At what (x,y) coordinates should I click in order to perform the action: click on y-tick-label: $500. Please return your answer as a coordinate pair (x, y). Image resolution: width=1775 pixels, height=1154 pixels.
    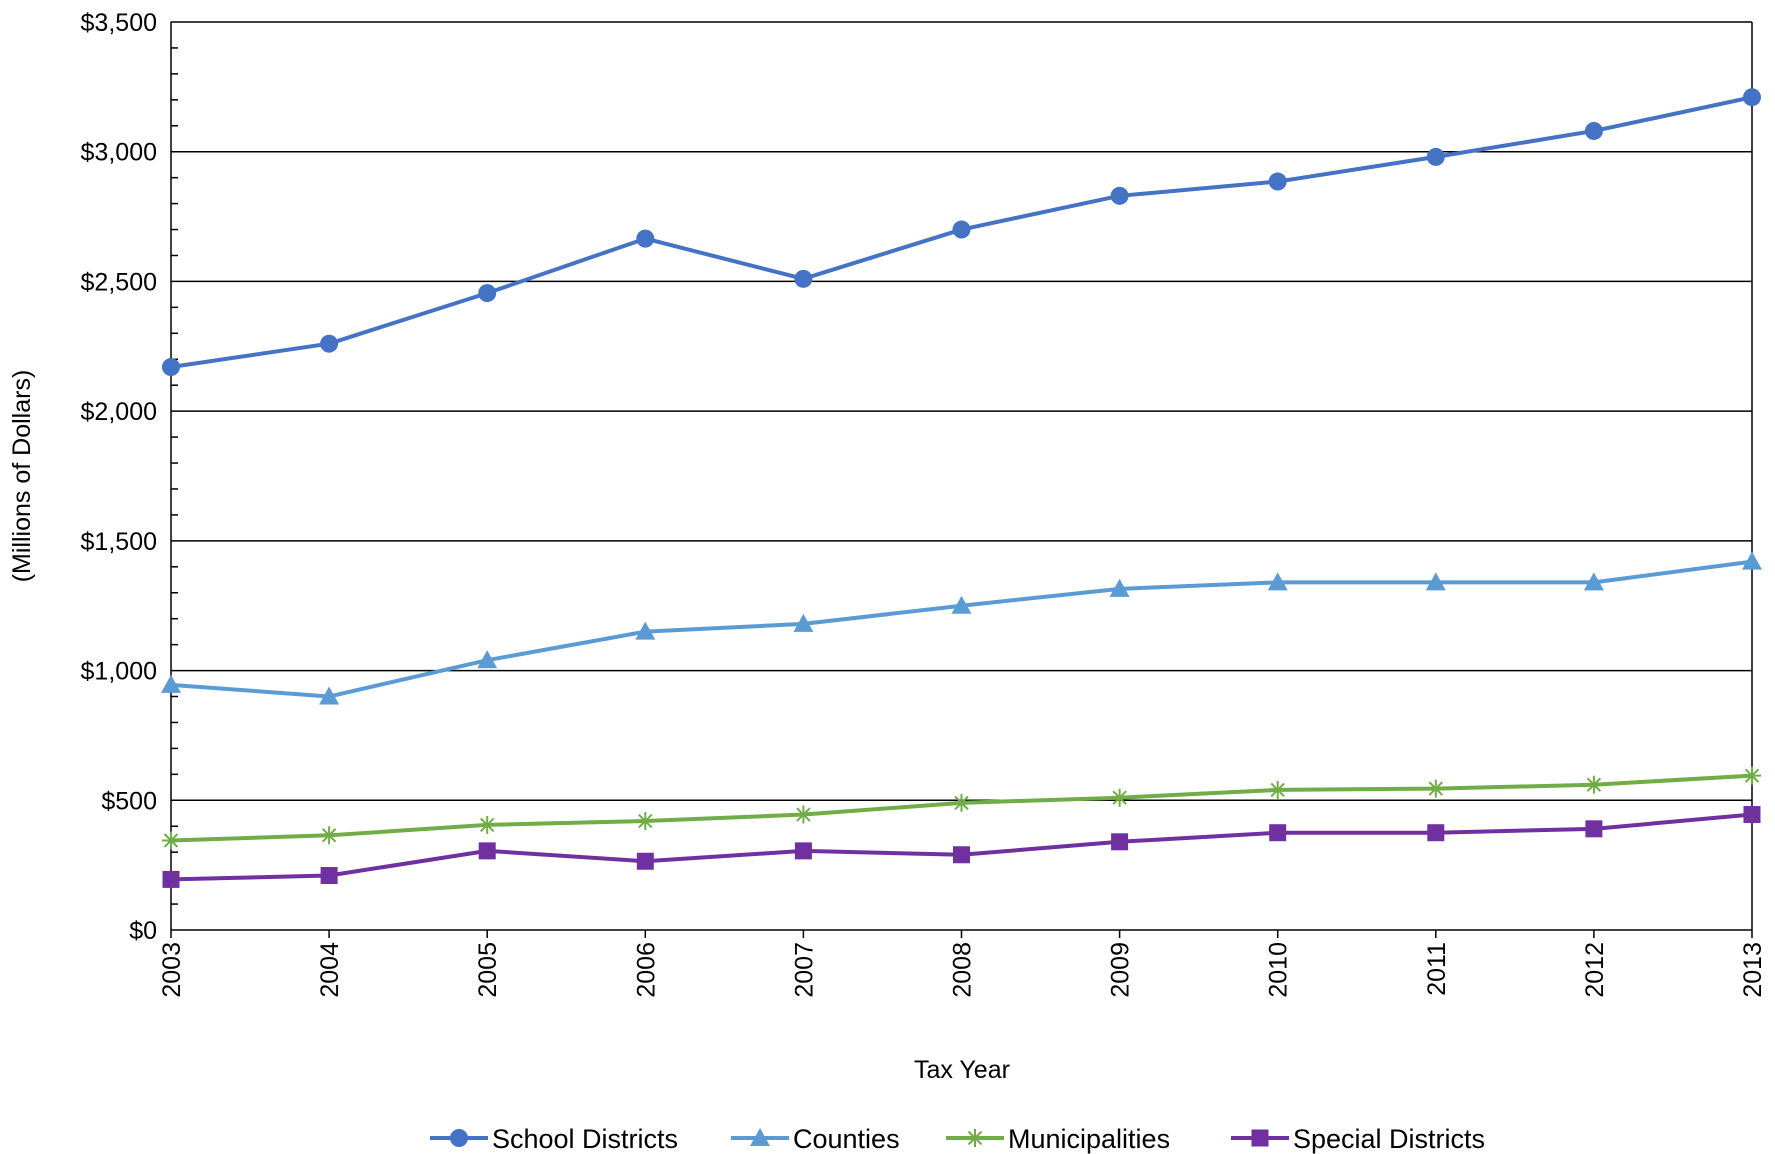
    Looking at the image, I should click on (129, 801).